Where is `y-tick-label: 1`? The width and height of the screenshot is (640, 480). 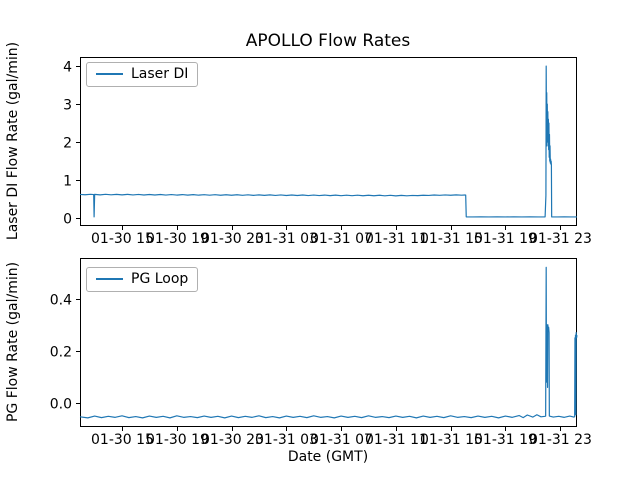
y-tick-label: 1 is located at coordinates (67, 182).